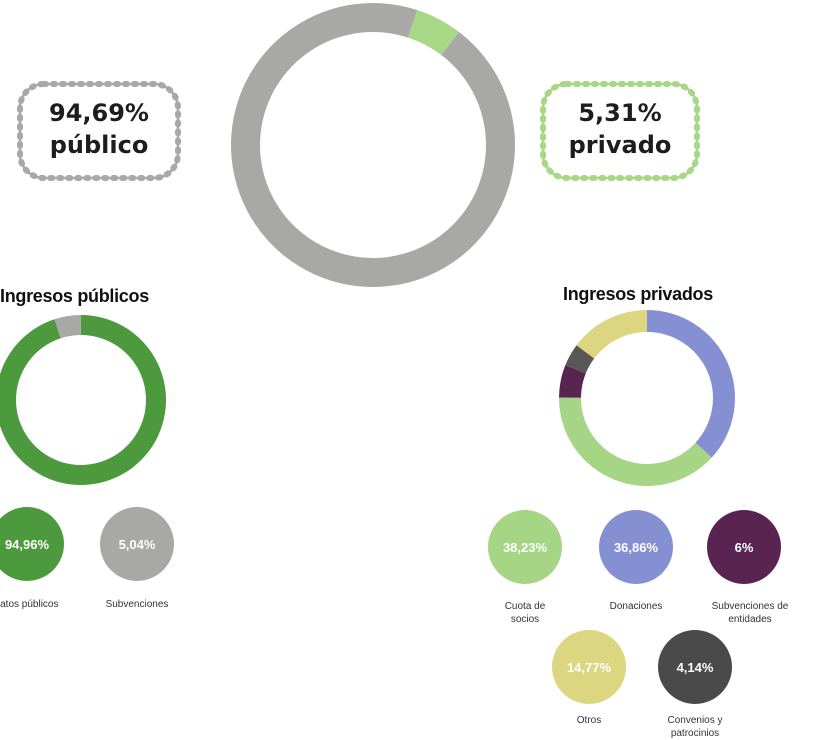 The height and width of the screenshot is (740, 818). I want to click on privados-slice-convenios-y-patrocinios, so click(580, 359).